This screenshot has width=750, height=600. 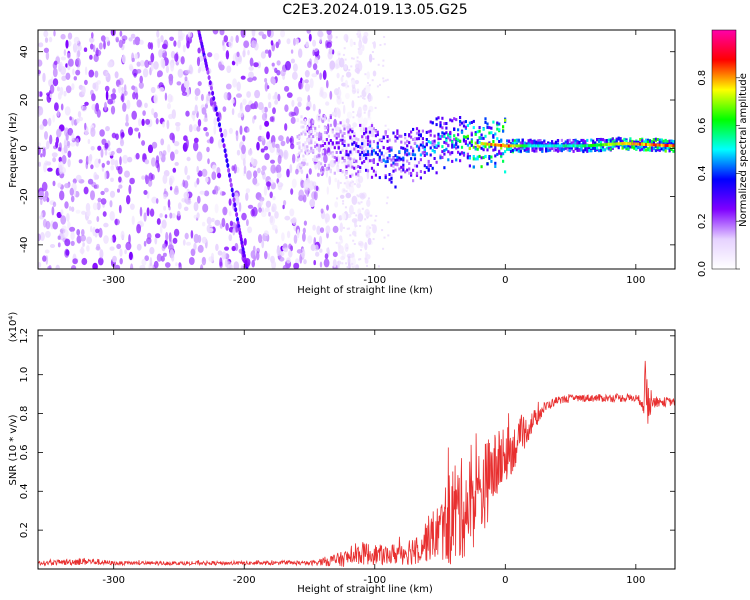 What do you see at coordinates (635, 580) in the screenshot?
I see `snr-xtick-label: 100` at bounding box center [635, 580].